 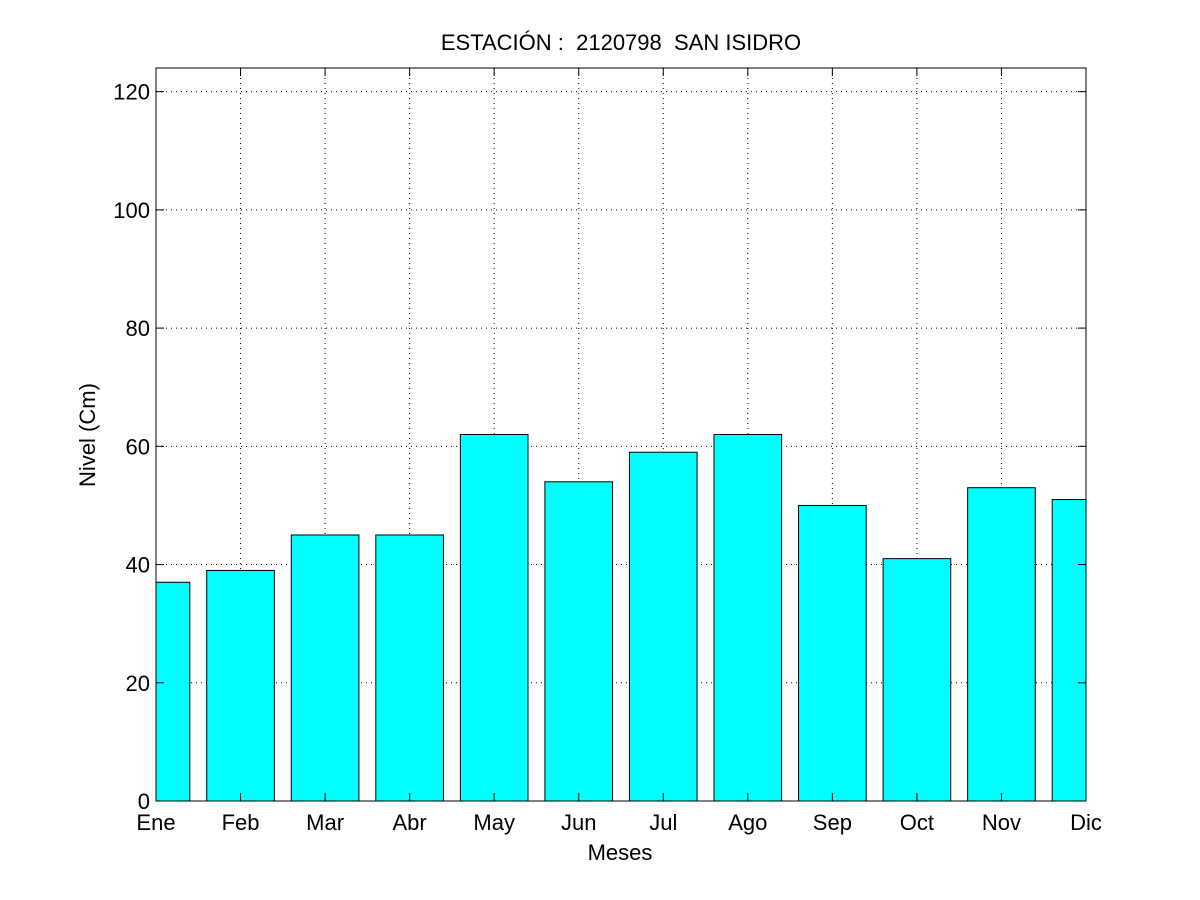 I want to click on x-tick-label-oct: Oct, so click(x=917, y=822).